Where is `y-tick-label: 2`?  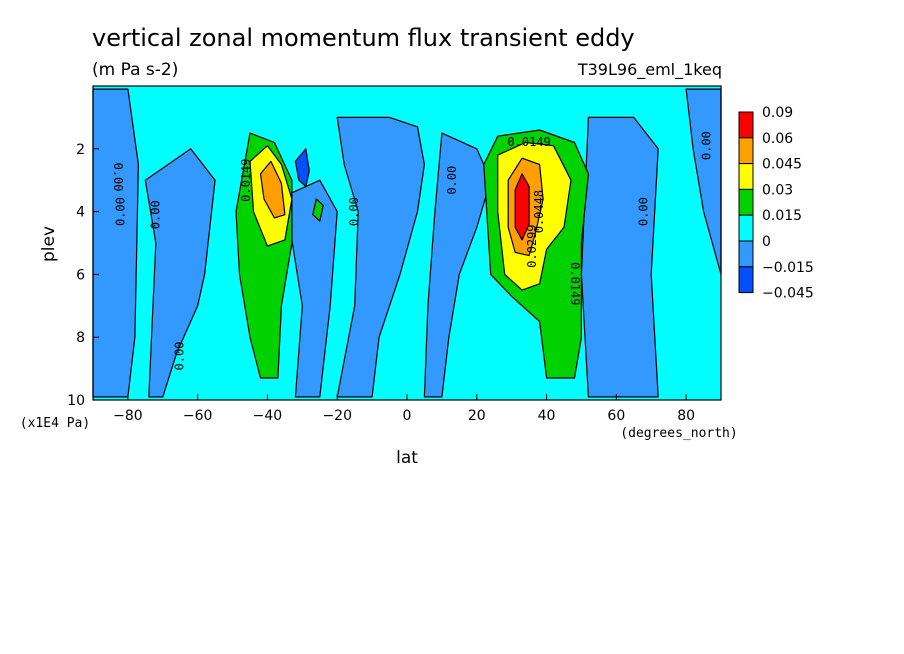 y-tick-label: 2 is located at coordinates (80, 150).